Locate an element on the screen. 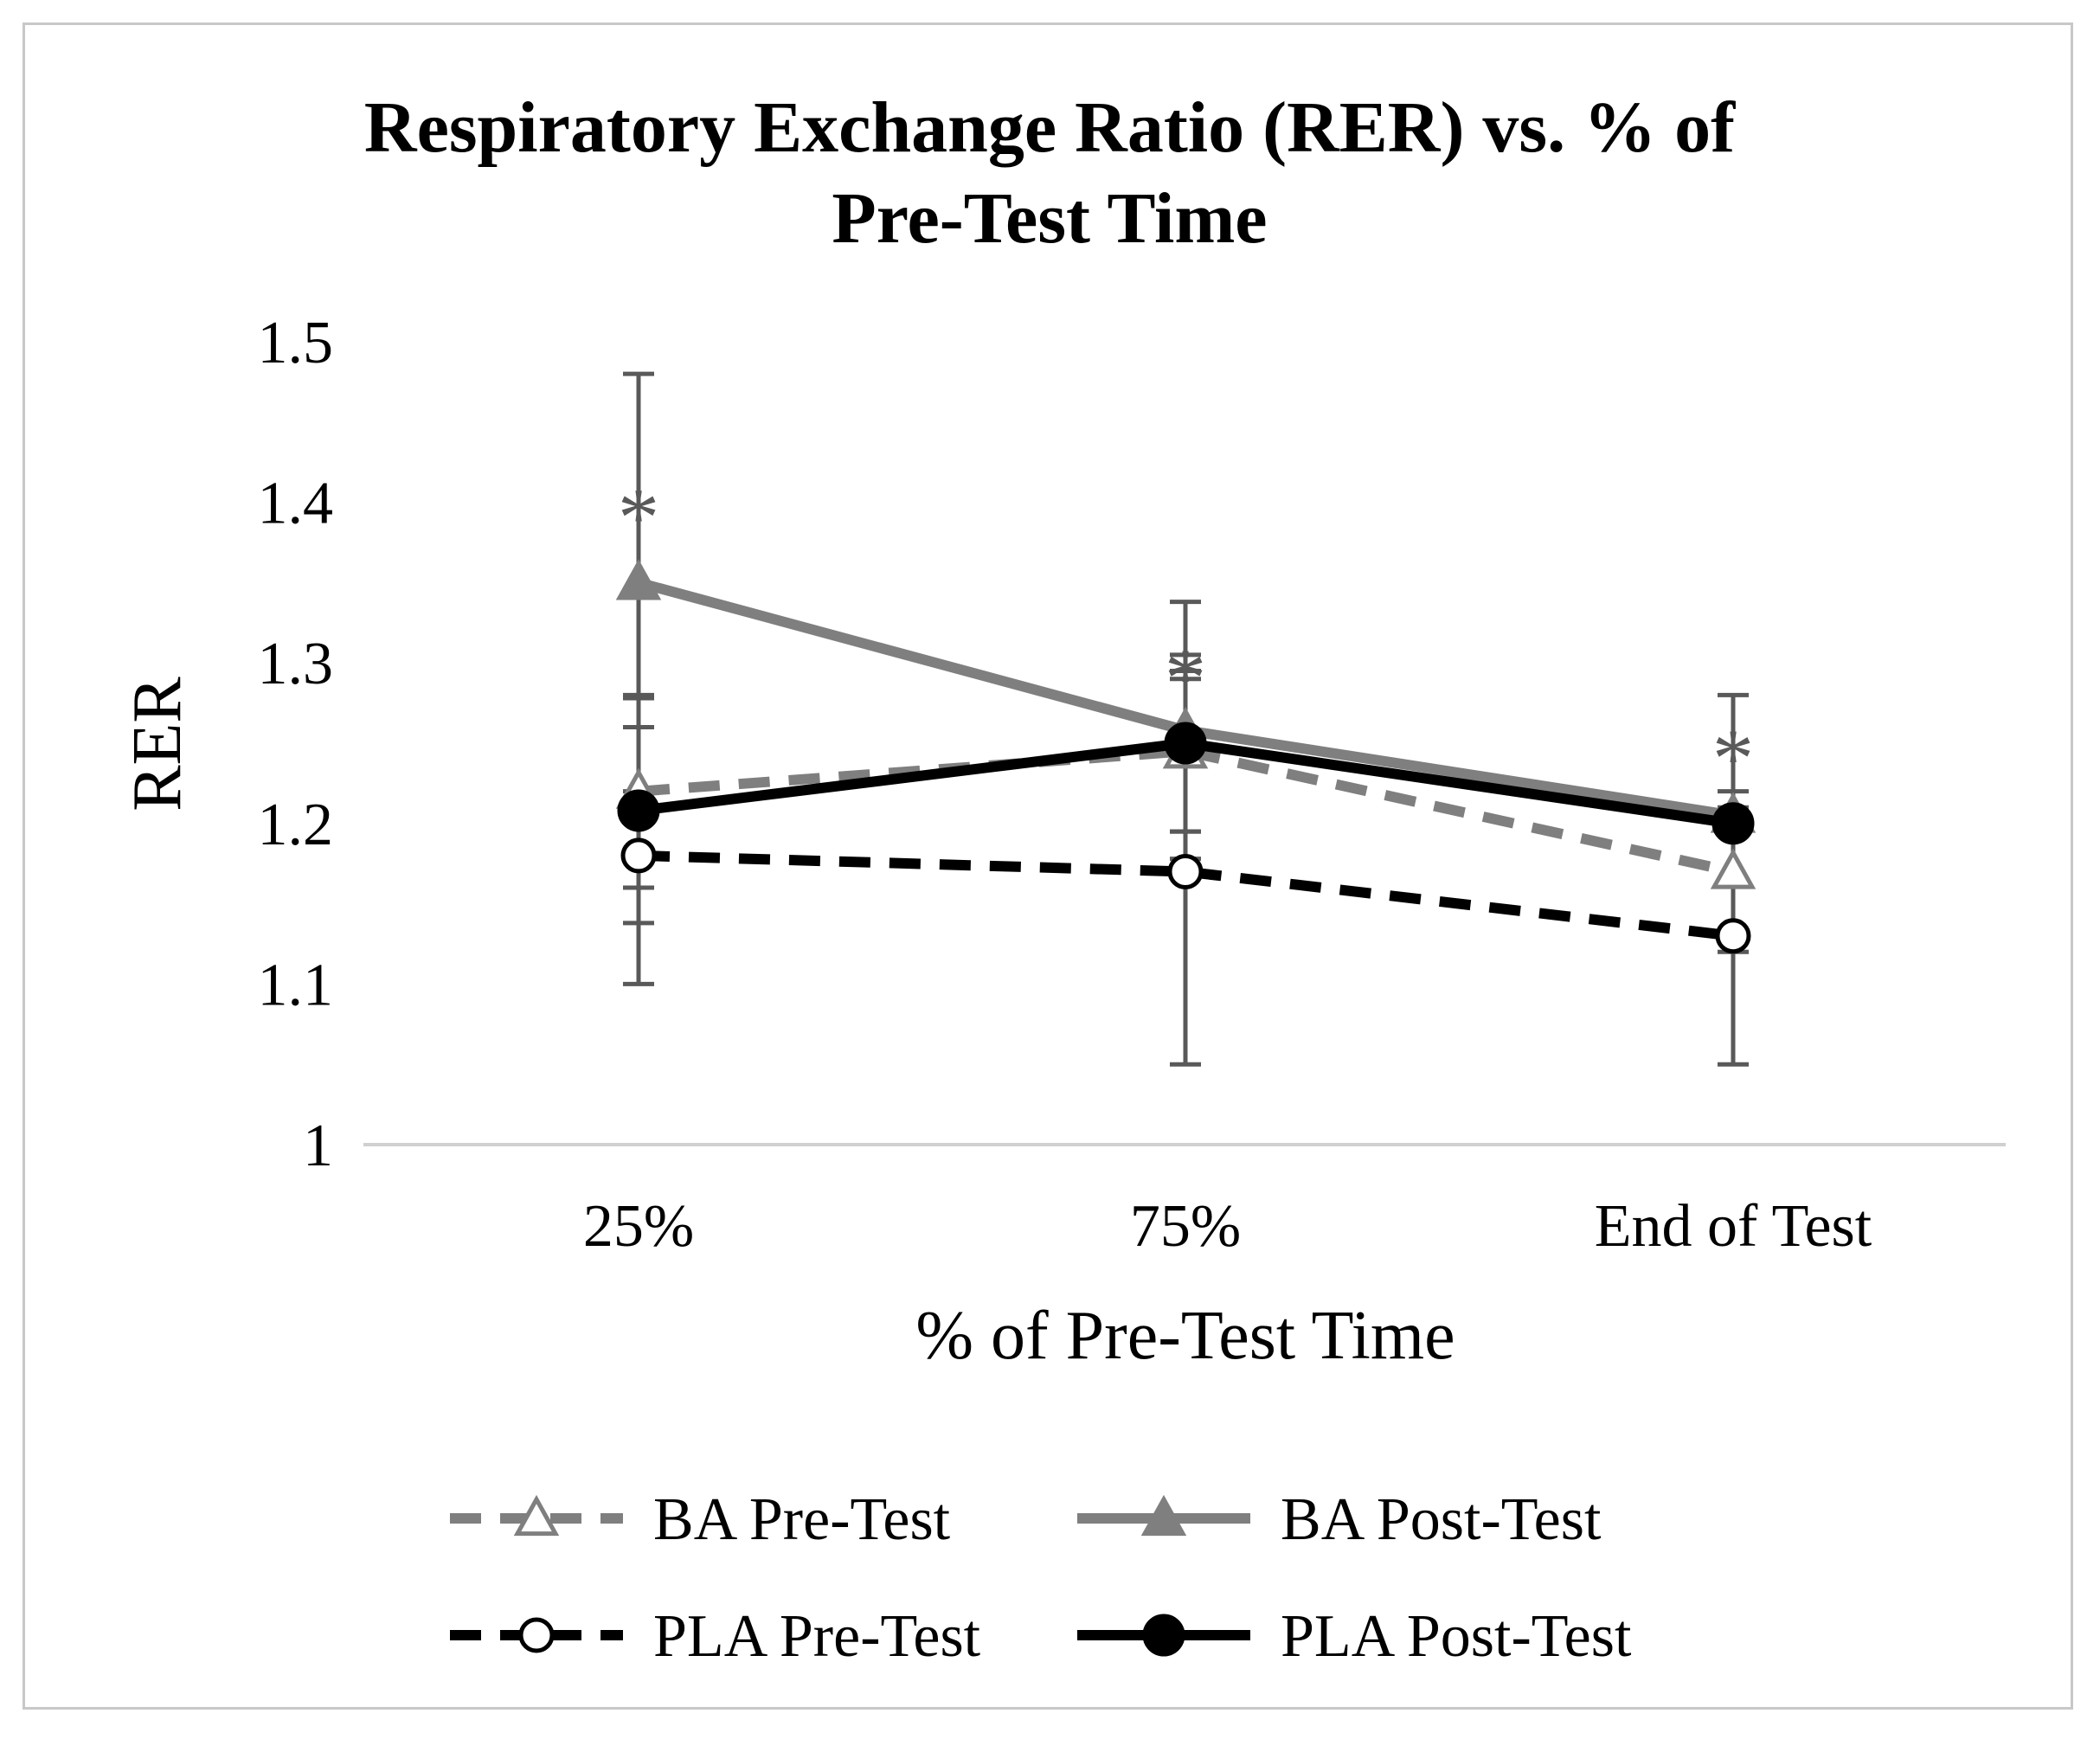 The height and width of the screenshot is (1739, 2100). x-tick-label: End of Test is located at coordinates (1733, 1226).